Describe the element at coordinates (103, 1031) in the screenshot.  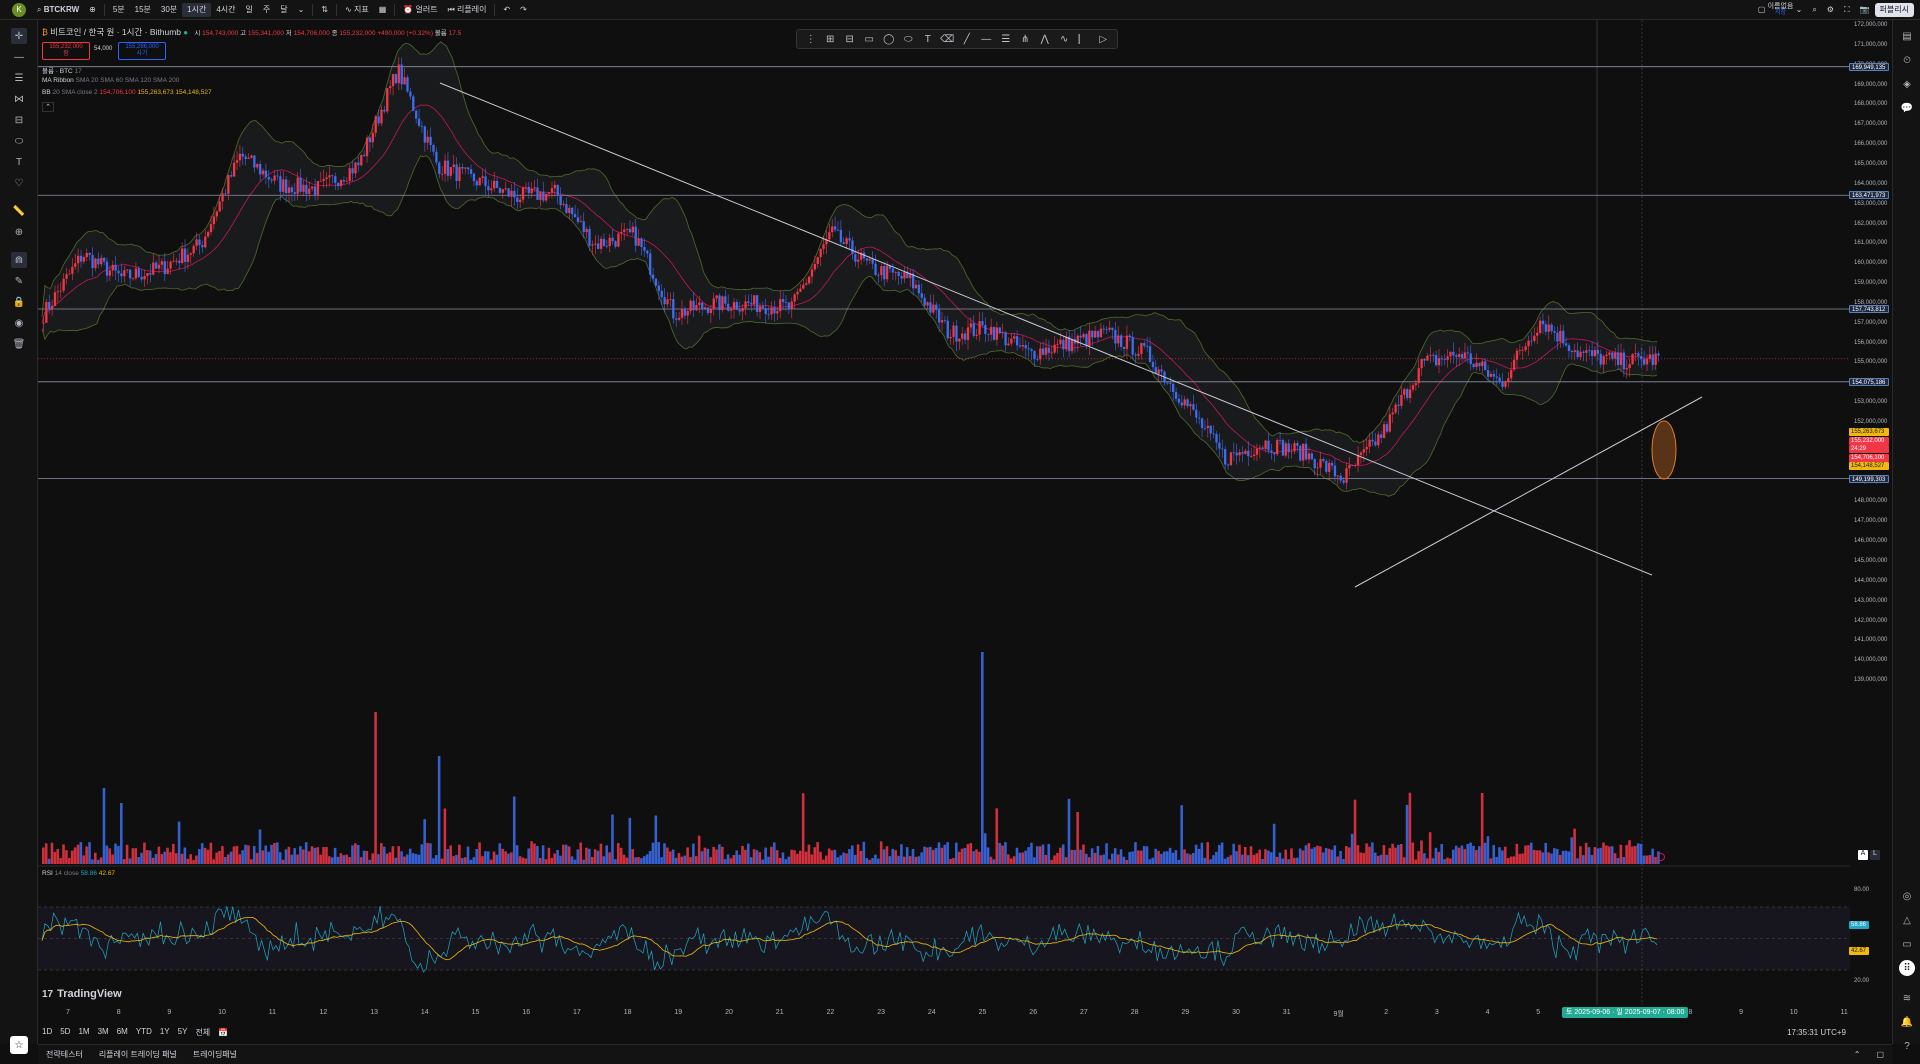
I see `range-3: 3M` at that location.